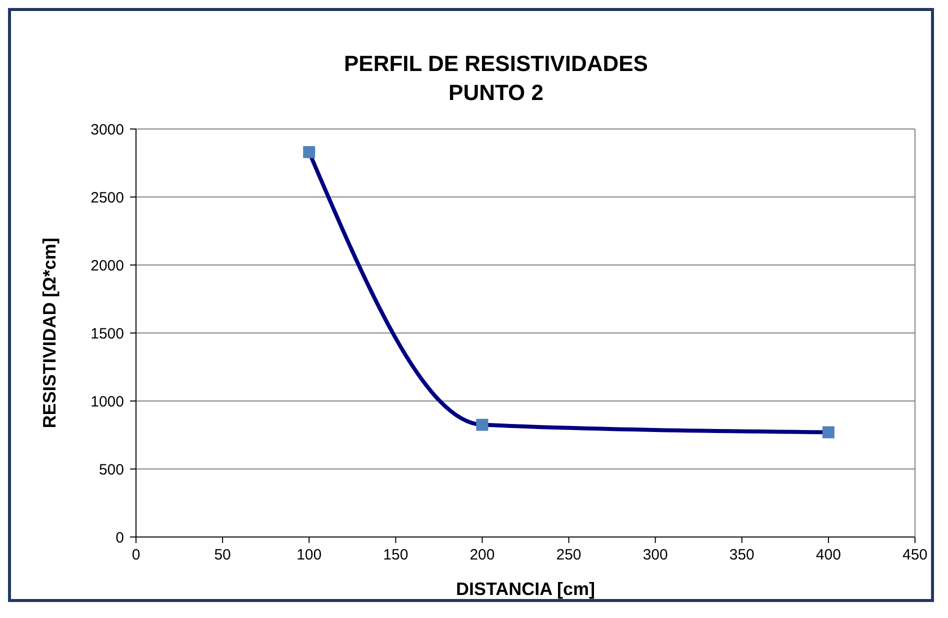 The image size is (948, 618). What do you see at coordinates (569, 555) in the screenshot?
I see `x-tick-label: 250` at bounding box center [569, 555].